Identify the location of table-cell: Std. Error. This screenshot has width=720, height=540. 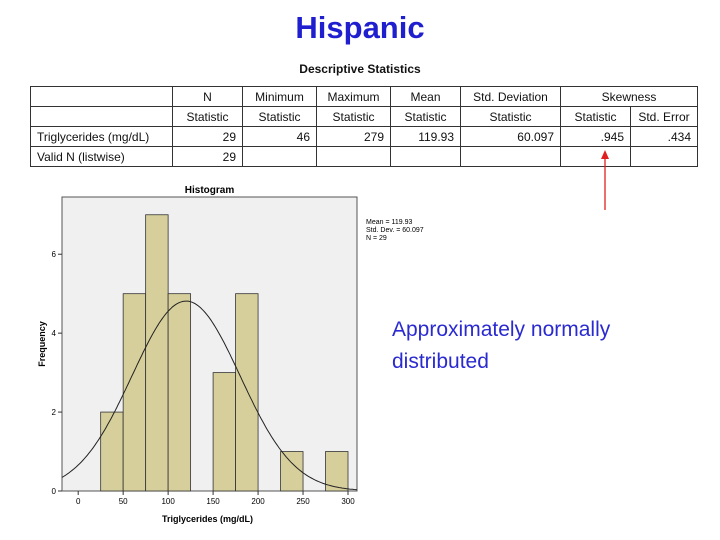
(664, 116).